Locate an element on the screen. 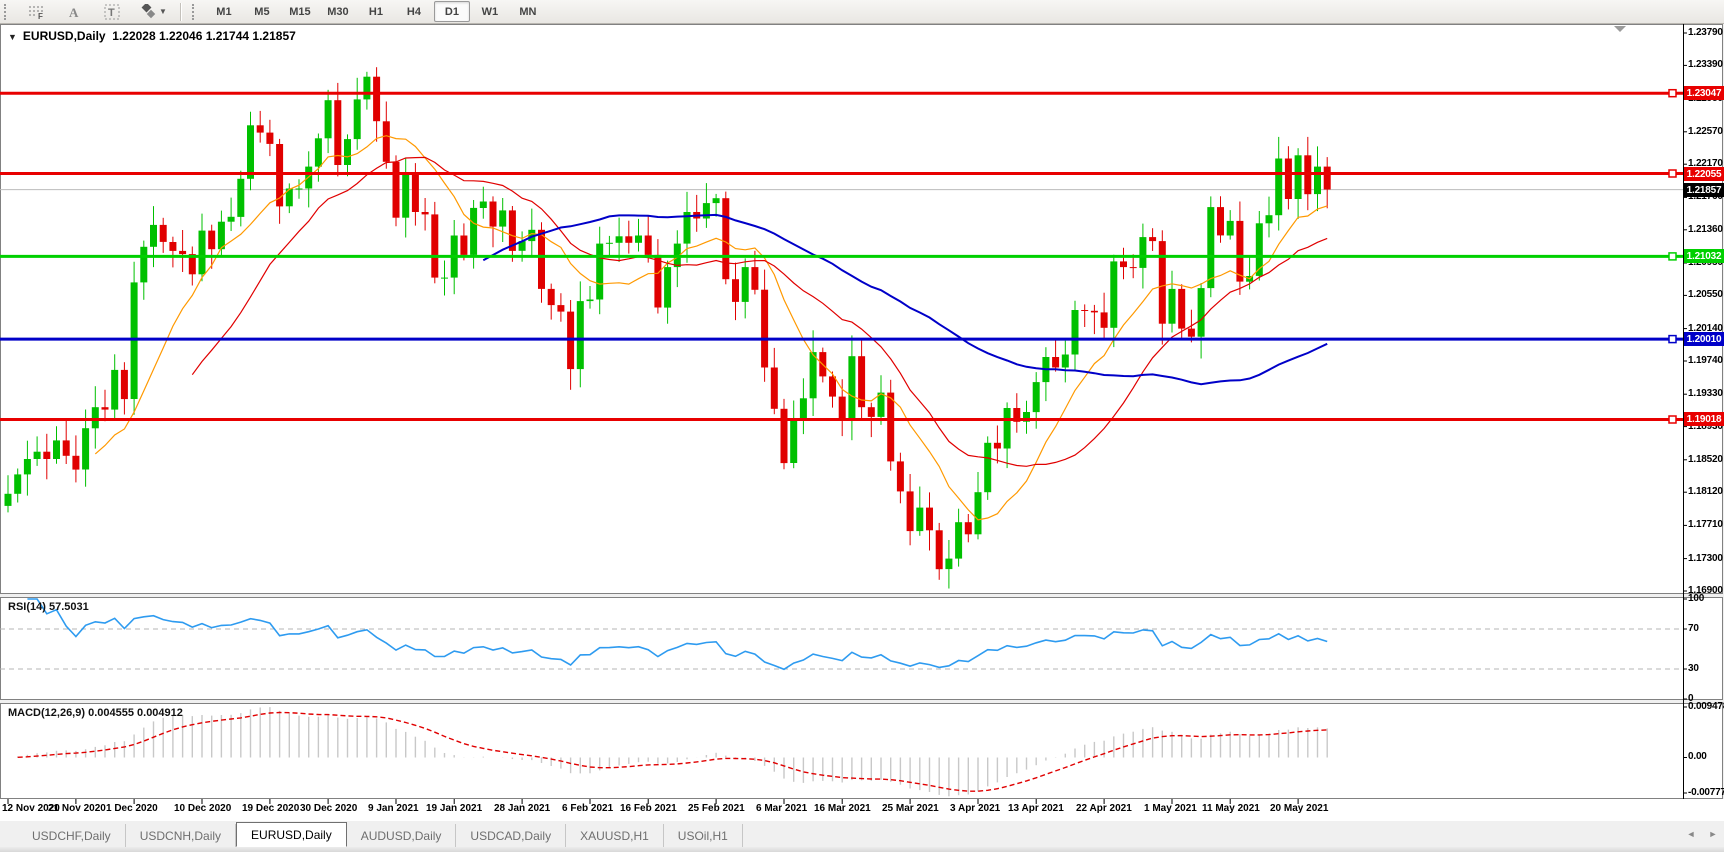 This screenshot has height=852, width=1724. level-price-label: 1.19018 is located at coordinates (1704, 419).